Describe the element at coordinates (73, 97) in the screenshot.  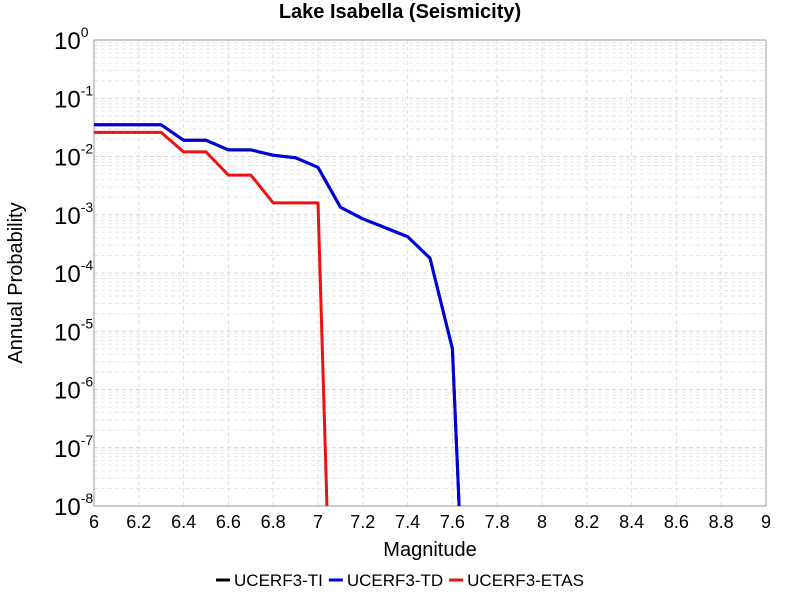
I see `y-tick-label: 10⁻¹` at that location.